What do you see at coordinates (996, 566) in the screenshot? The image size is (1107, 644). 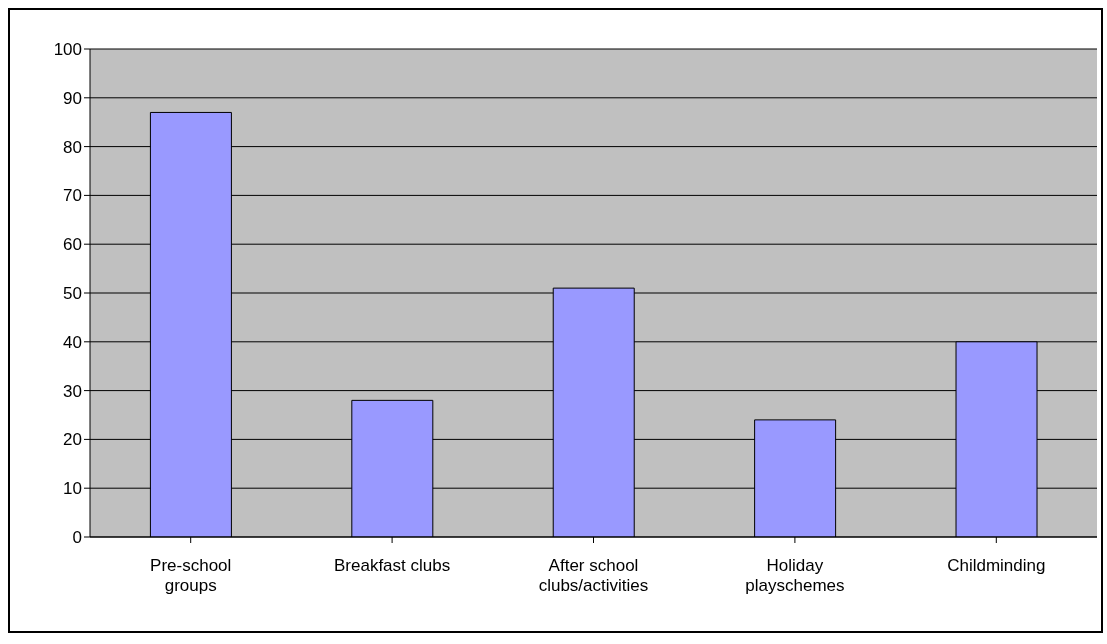 I see `x-tick-label: Childminding` at bounding box center [996, 566].